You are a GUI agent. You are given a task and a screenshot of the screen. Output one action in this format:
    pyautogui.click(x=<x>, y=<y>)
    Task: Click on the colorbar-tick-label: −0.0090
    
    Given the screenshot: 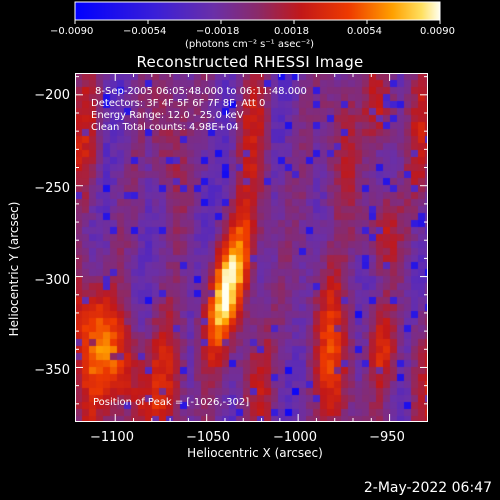 What is the action you would take?
    pyautogui.click(x=72, y=31)
    